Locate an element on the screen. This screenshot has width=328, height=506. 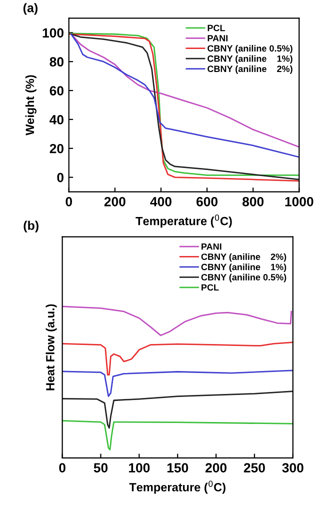
y-tick-label: 60 is located at coordinates (57, 91).